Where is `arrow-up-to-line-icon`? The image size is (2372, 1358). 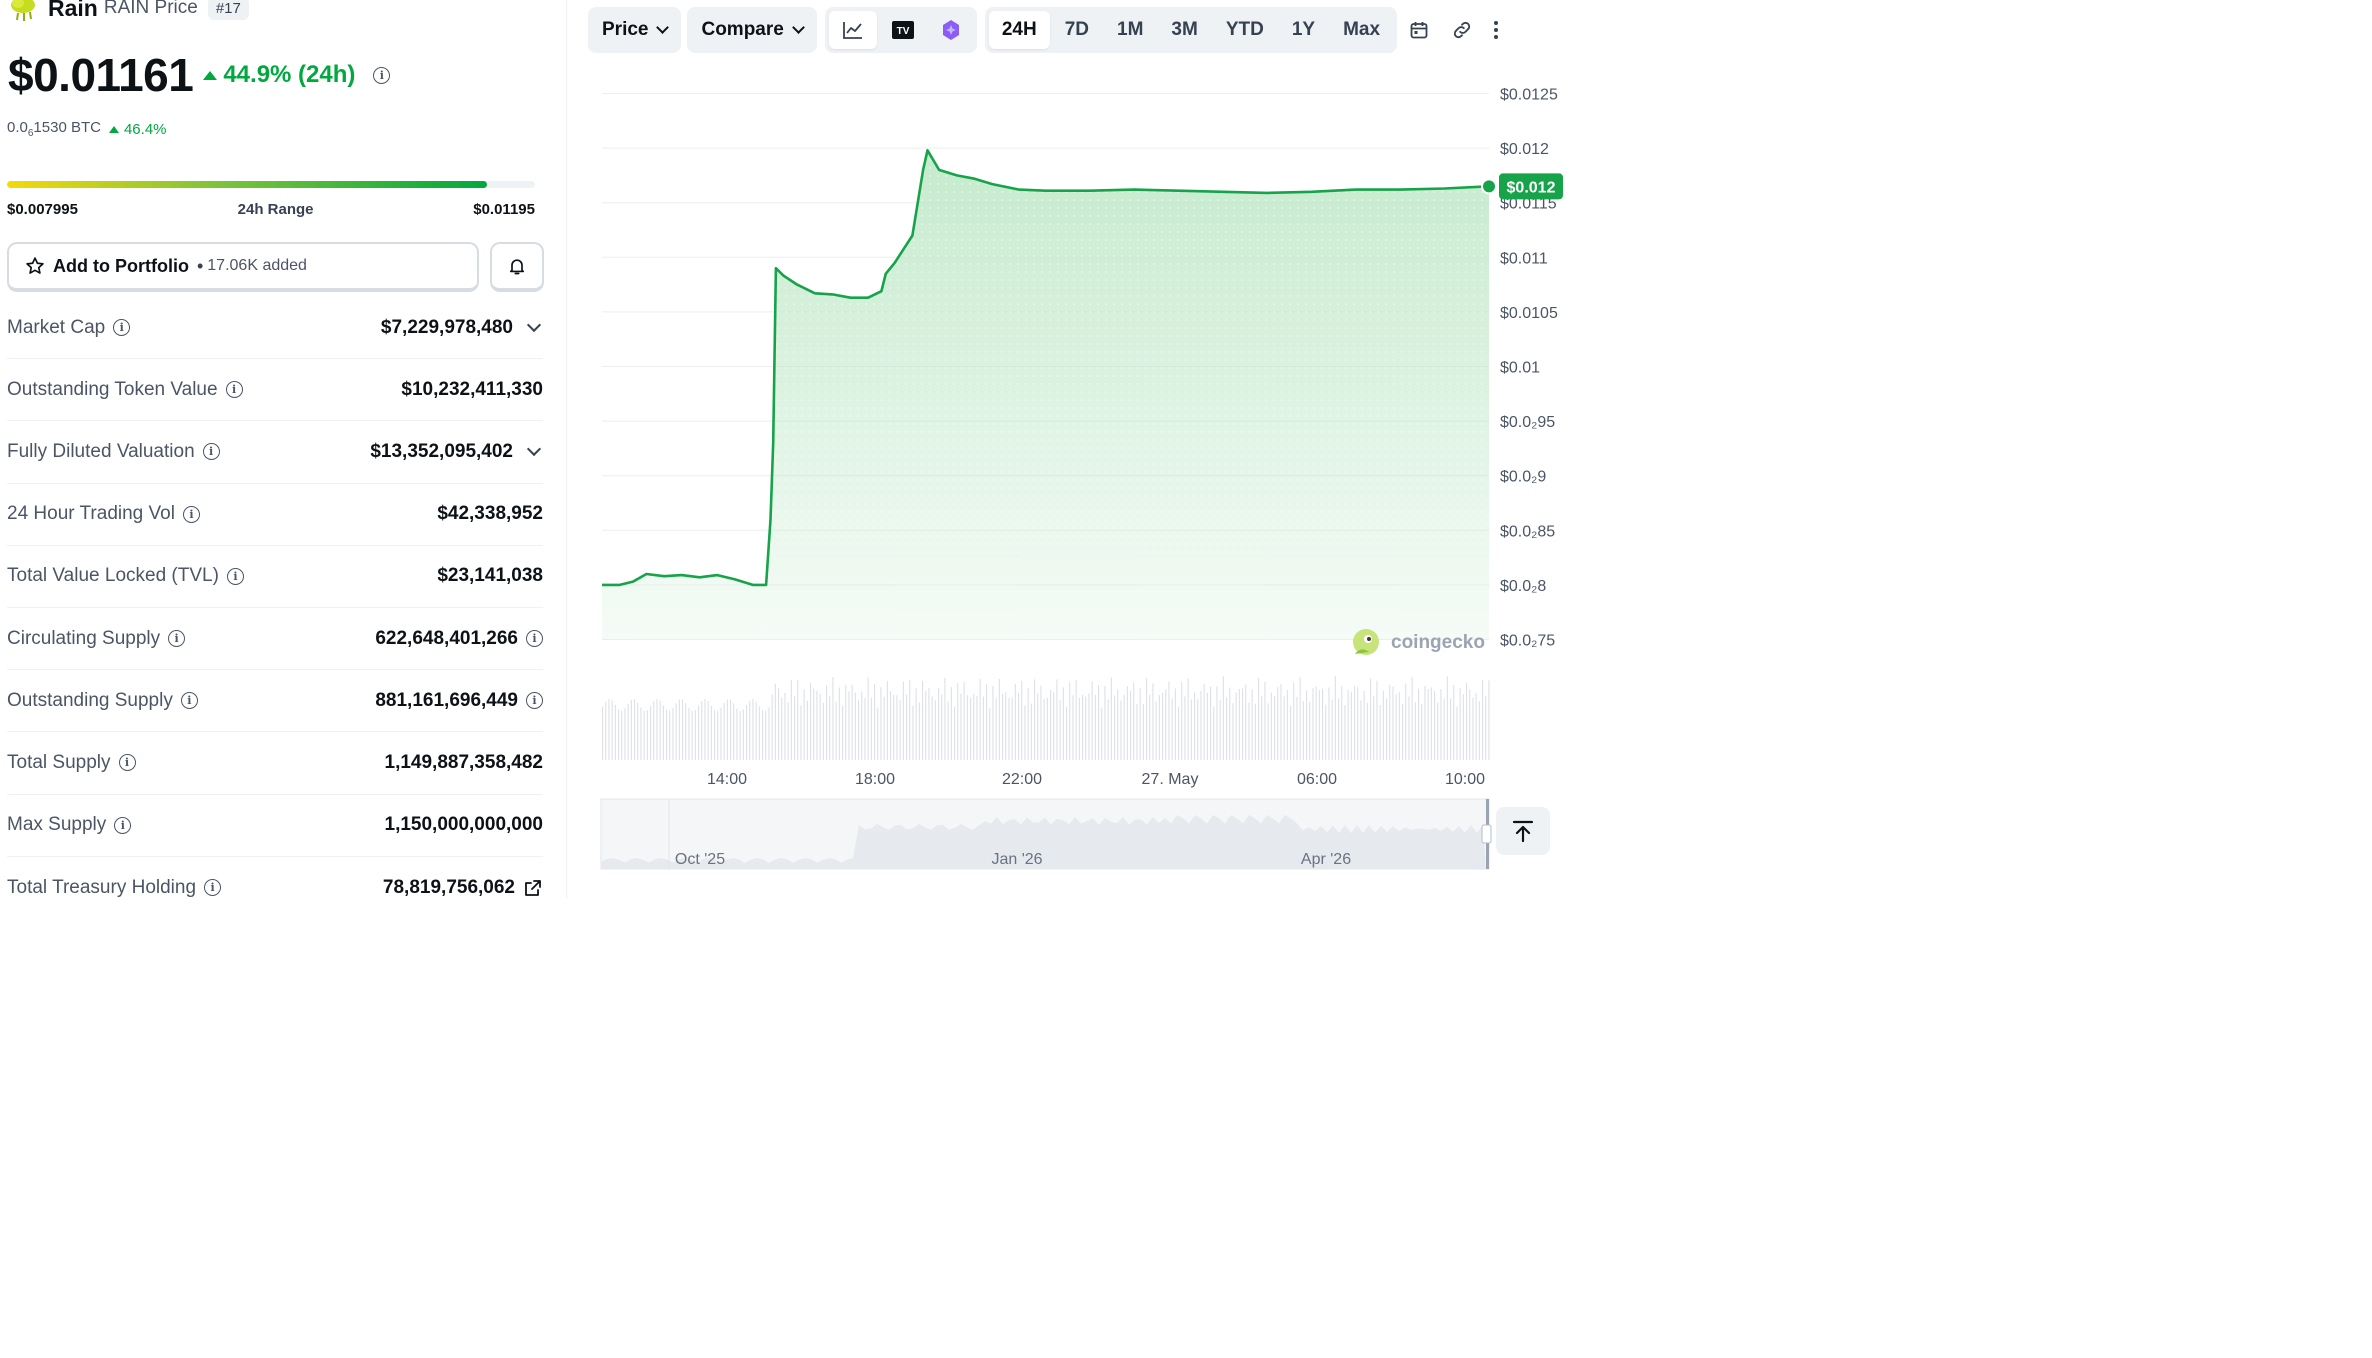 arrow-up-to-line-icon is located at coordinates (1523, 831).